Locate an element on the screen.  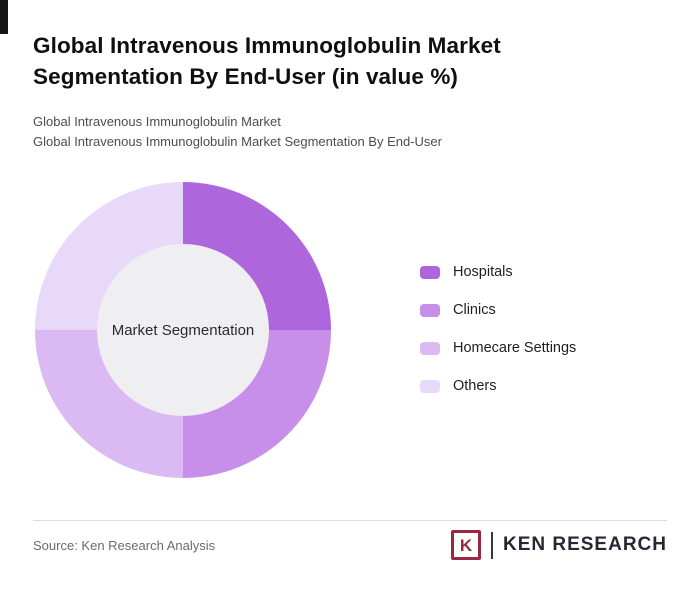
legend-label: Others is located at coordinates (475, 386).